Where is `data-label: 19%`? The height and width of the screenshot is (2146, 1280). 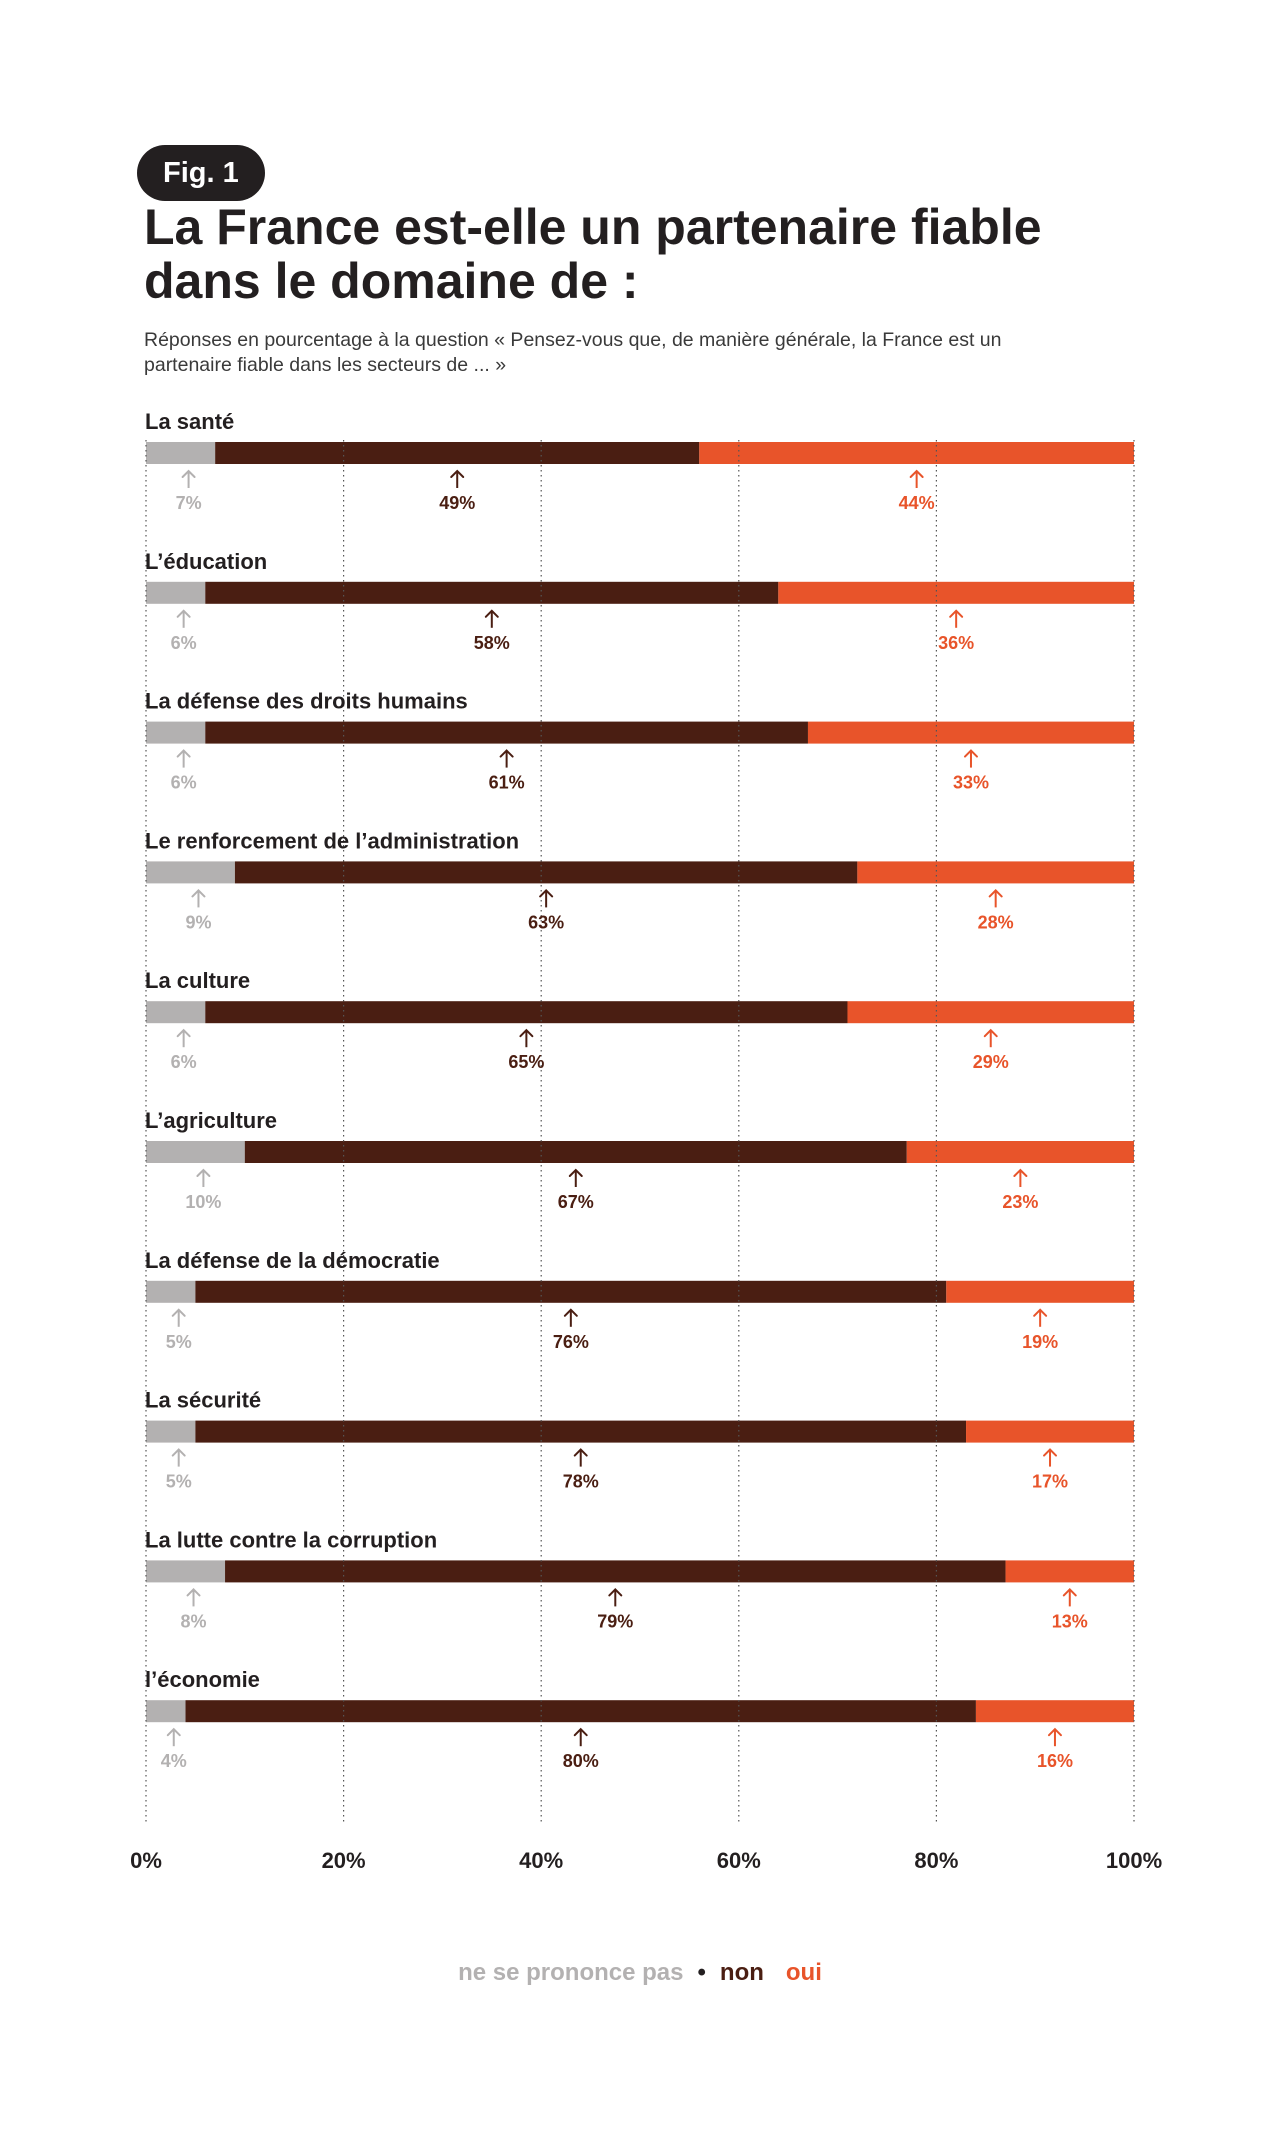
data-label: 19% is located at coordinates (1040, 1342).